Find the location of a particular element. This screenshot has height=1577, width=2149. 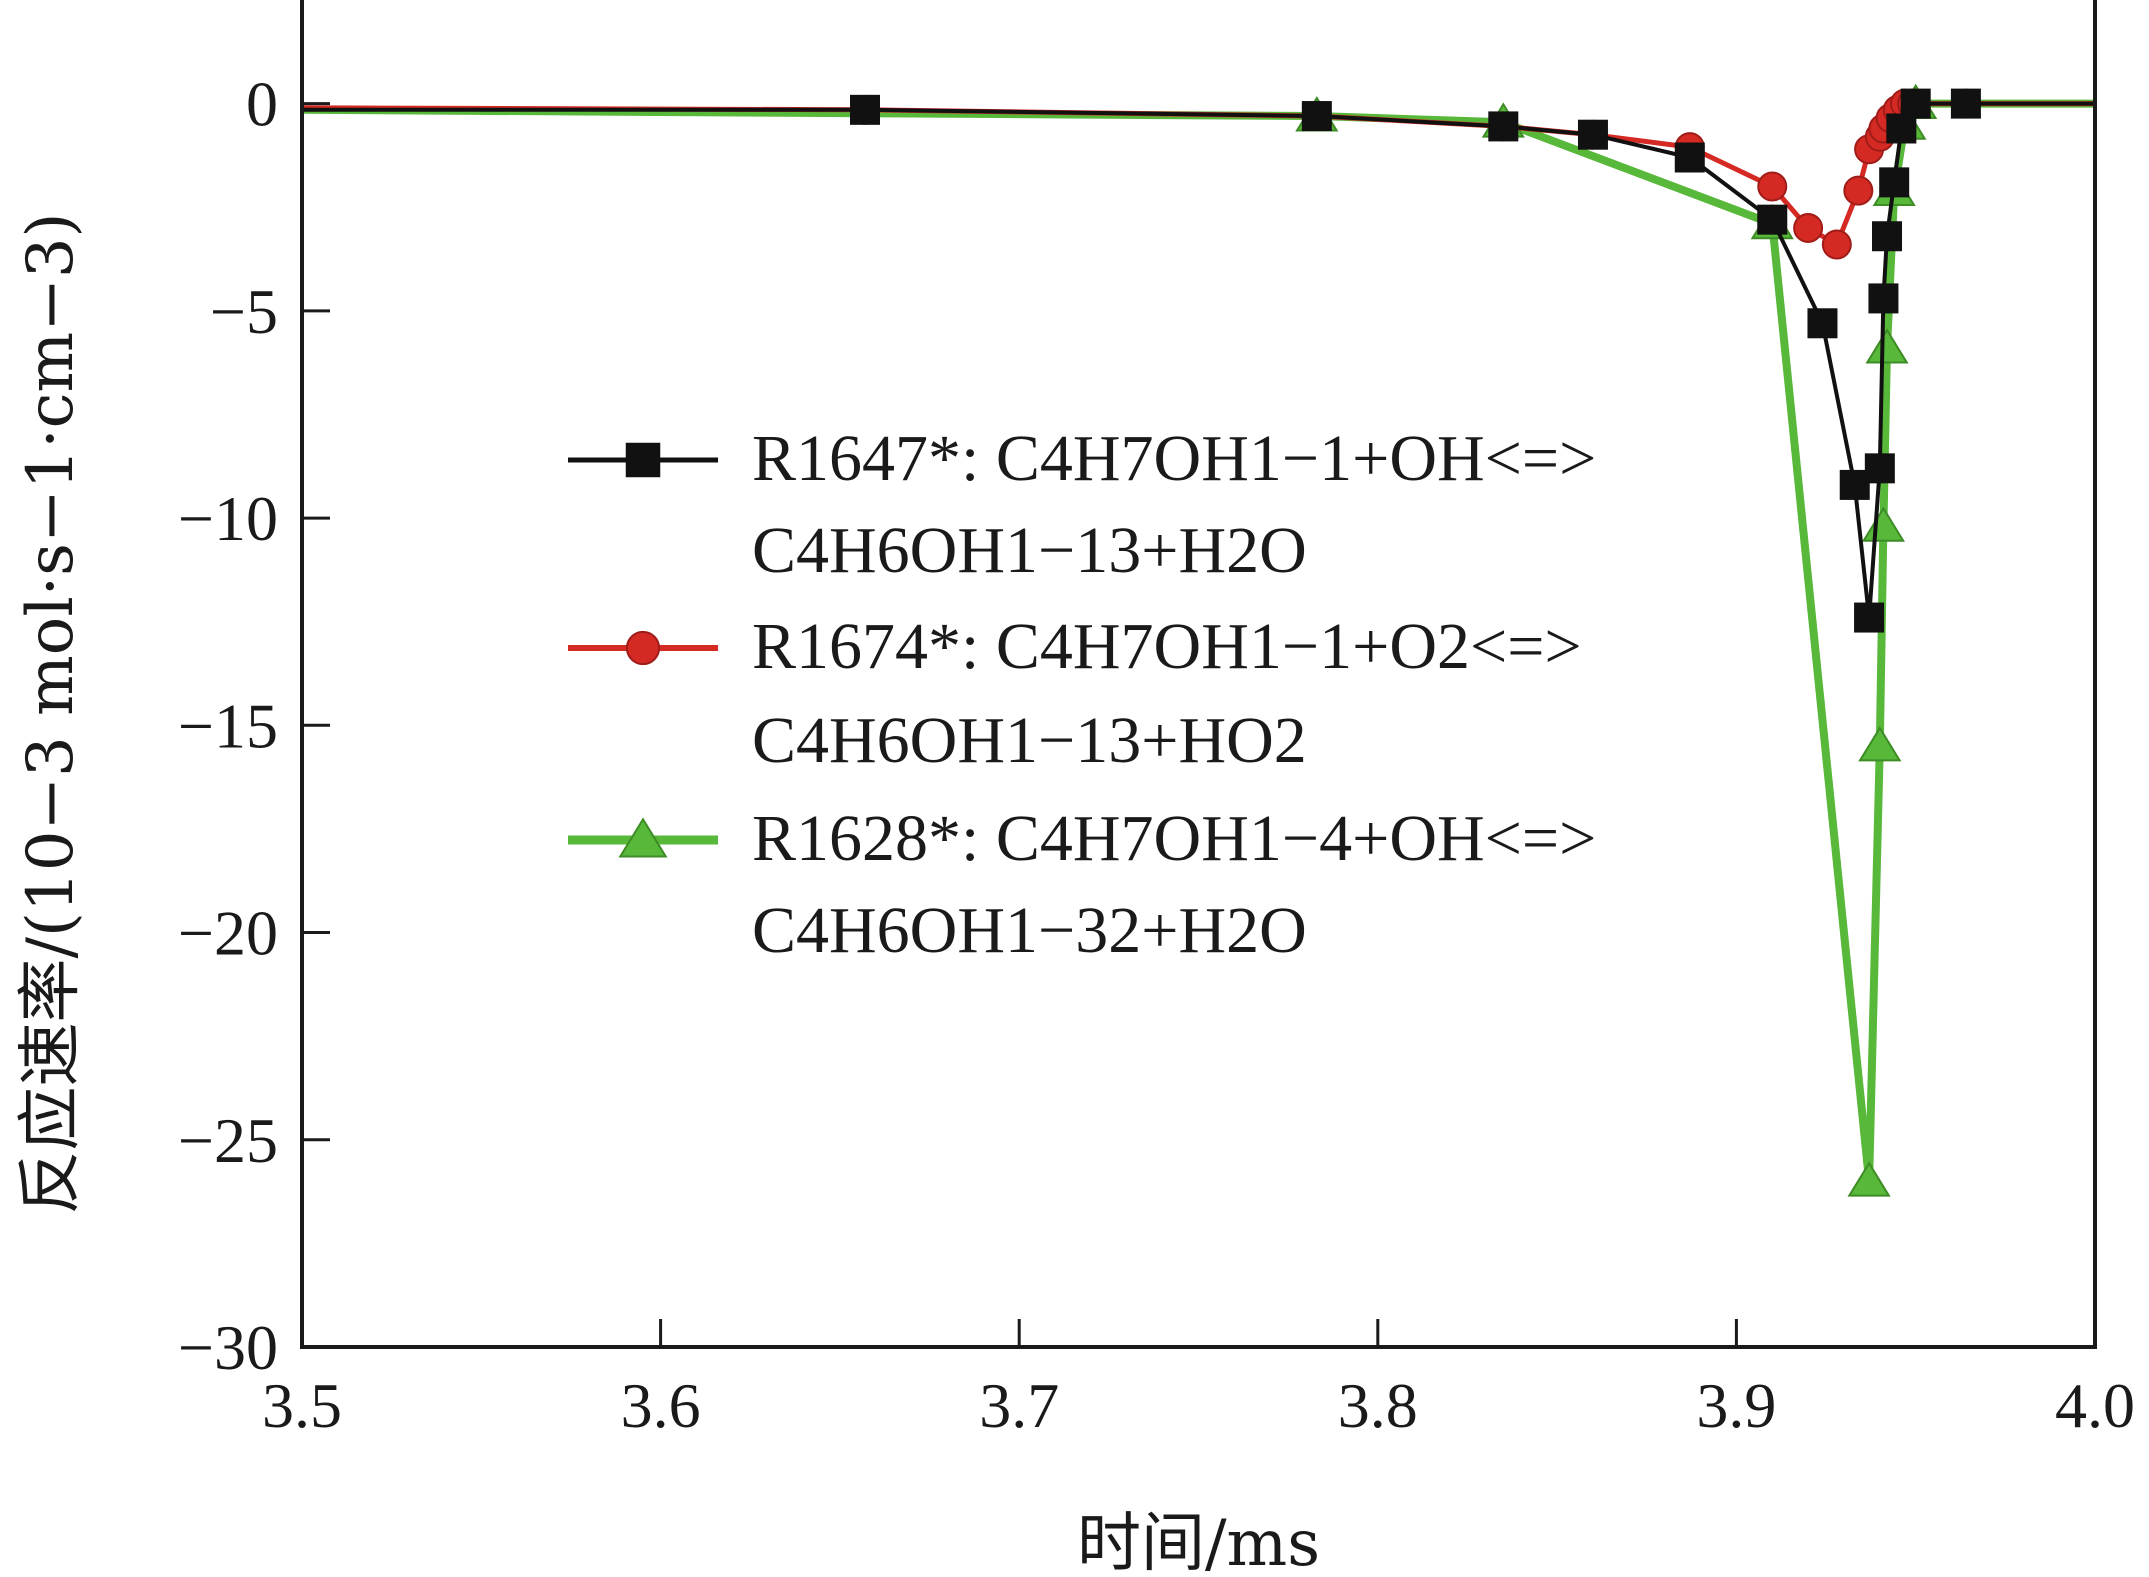

x-tick-label: 3.5 is located at coordinates (302, 1405).